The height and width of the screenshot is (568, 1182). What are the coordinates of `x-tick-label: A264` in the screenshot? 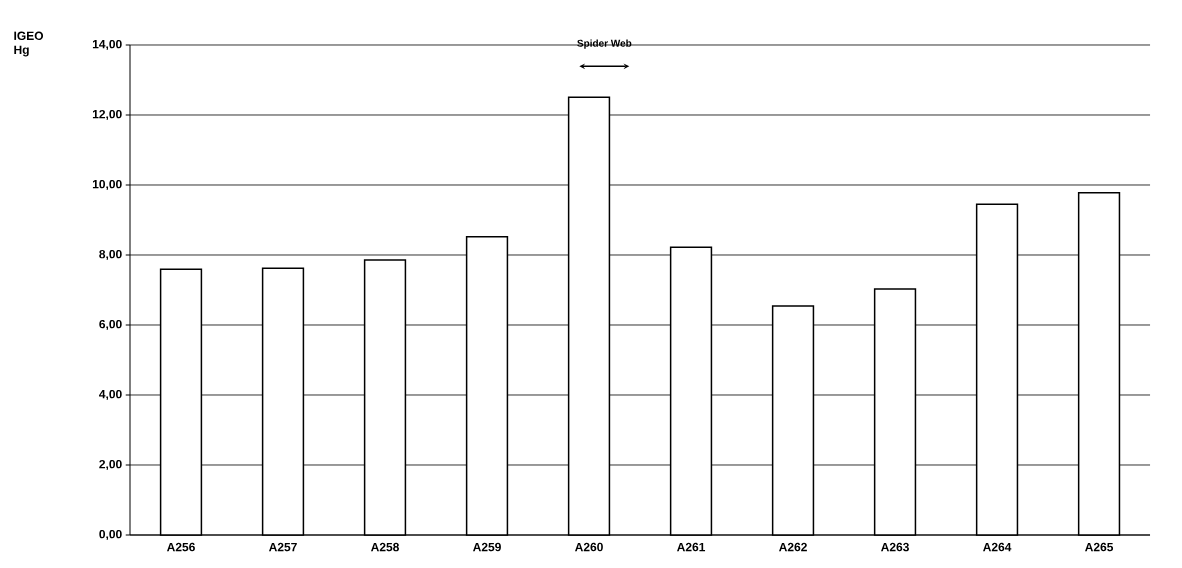 It's located at (997, 547).